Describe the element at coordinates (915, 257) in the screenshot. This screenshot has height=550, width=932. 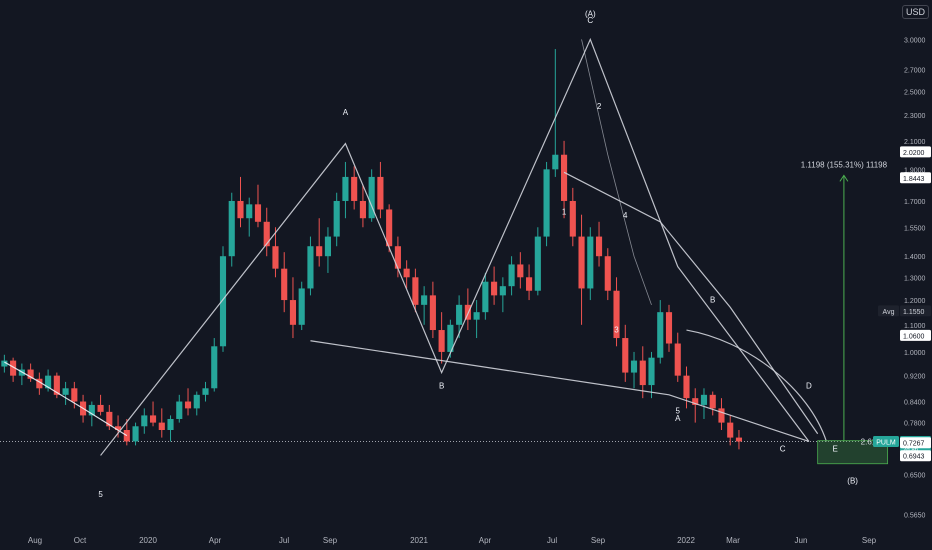
I see `y-tick-label: 1.4000` at that location.